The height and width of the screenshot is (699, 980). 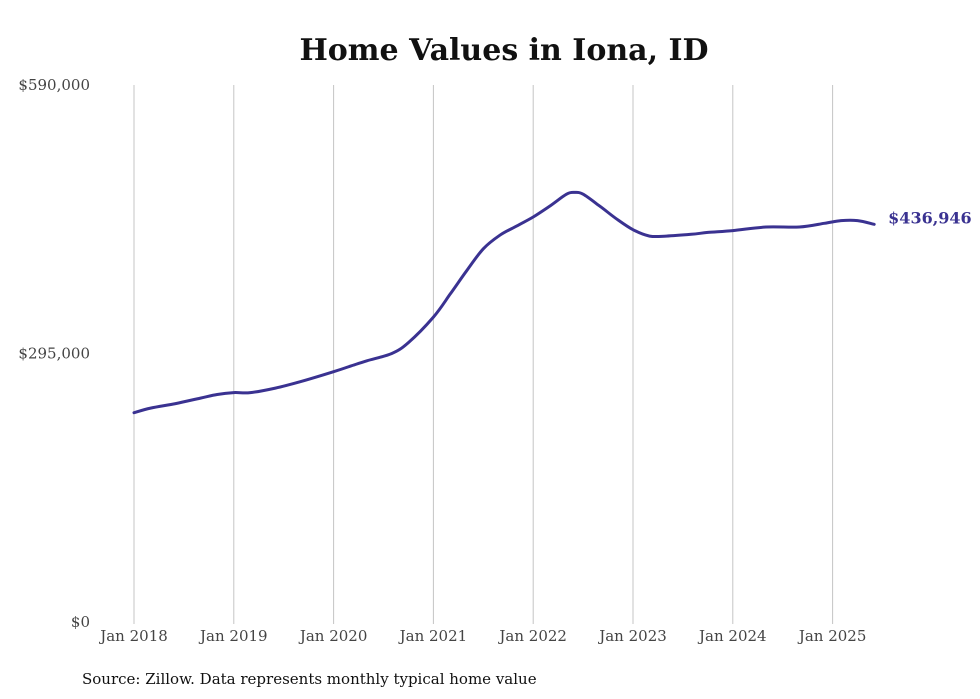 I want to click on x-tick-label: Jan 2019, so click(x=233, y=636).